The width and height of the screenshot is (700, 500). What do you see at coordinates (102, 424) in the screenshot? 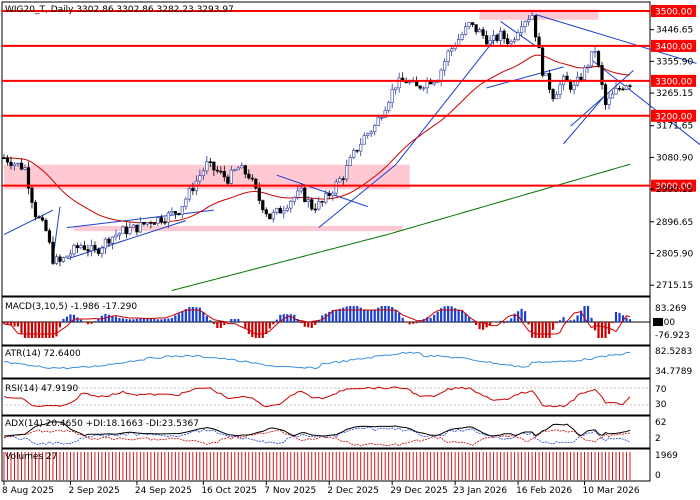
I see `adx-label: ADX(14) 20.4650 +DI:18.1663 -DI:23.5367` at bounding box center [102, 424].